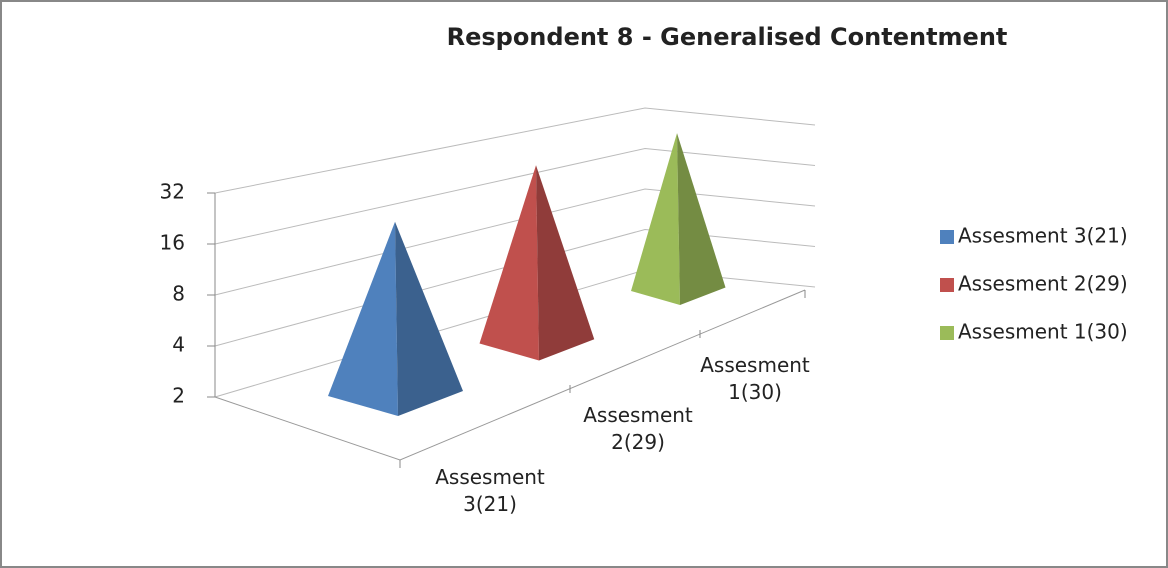 Image resolution: width=1168 pixels, height=568 pixels. What do you see at coordinates (178, 345) in the screenshot?
I see `y-tick-label: 4` at bounding box center [178, 345].